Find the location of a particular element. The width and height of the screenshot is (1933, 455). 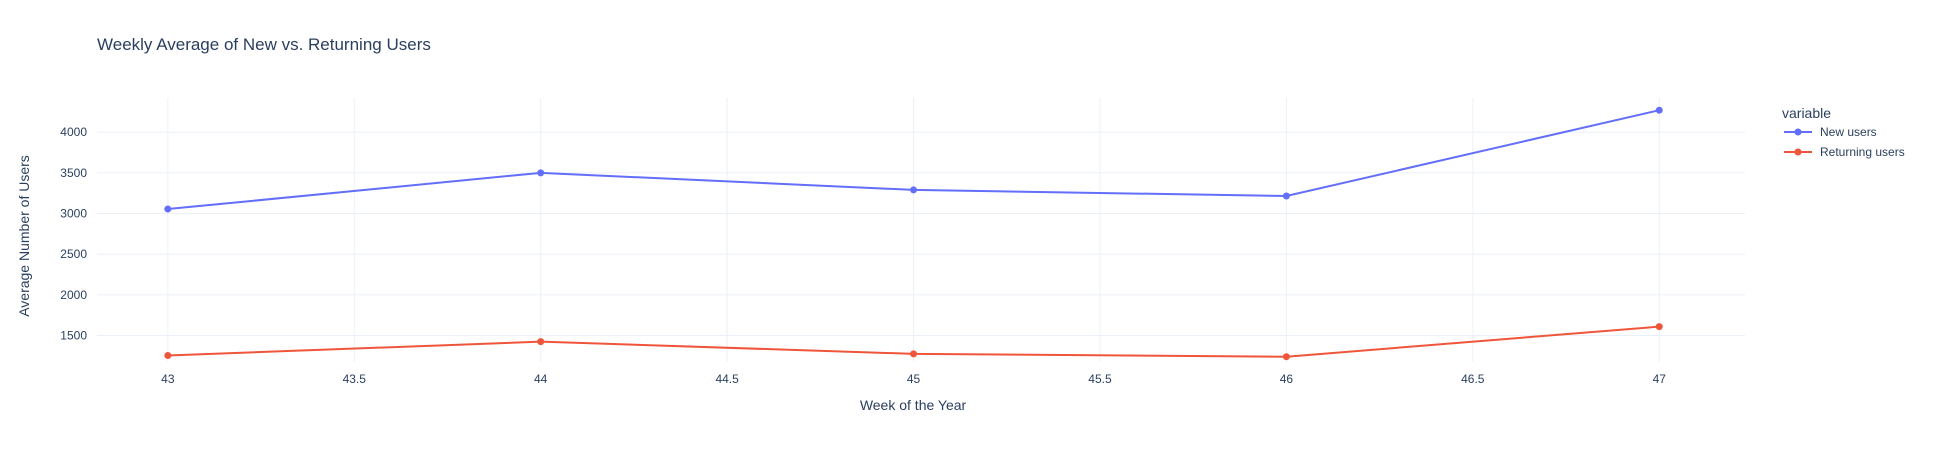

legend-item-returning-users: Returning users is located at coordinates (1844, 152).